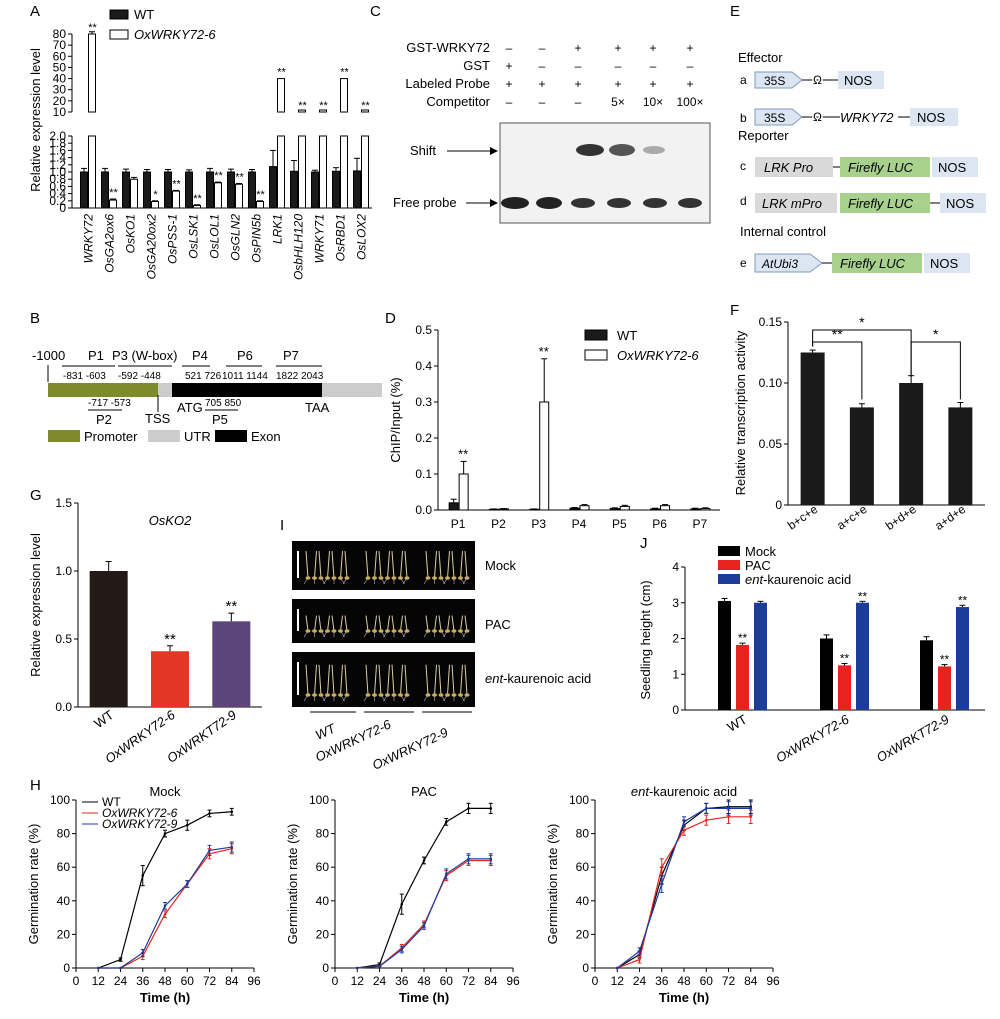  What do you see at coordinates (108, 639) in the screenshot?
I see `panel-g-bar` at bounding box center [108, 639].